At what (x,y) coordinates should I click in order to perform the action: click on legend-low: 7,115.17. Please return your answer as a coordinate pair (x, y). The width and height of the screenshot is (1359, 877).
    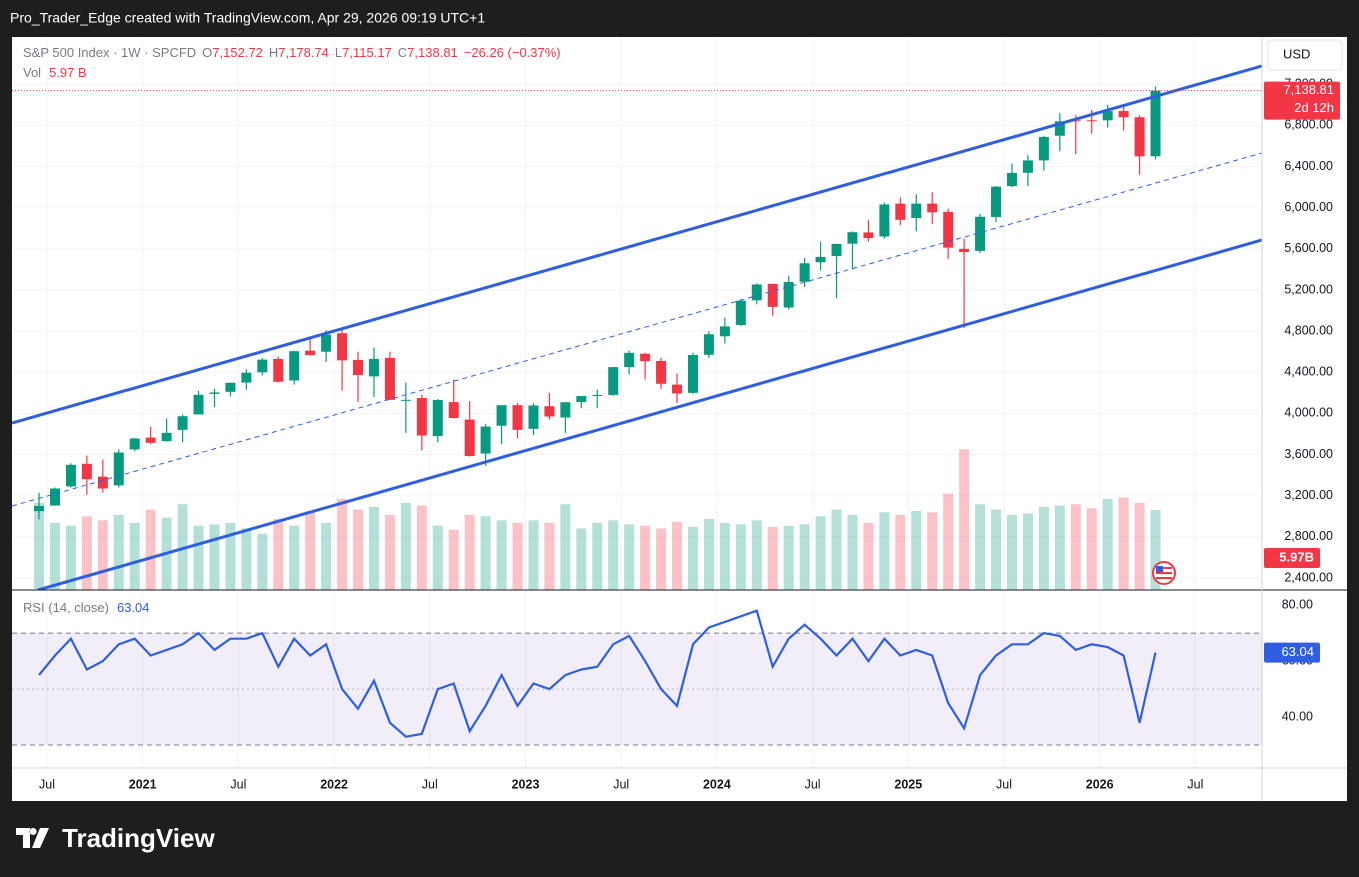
    Looking at the image, I should click on (367, 52).